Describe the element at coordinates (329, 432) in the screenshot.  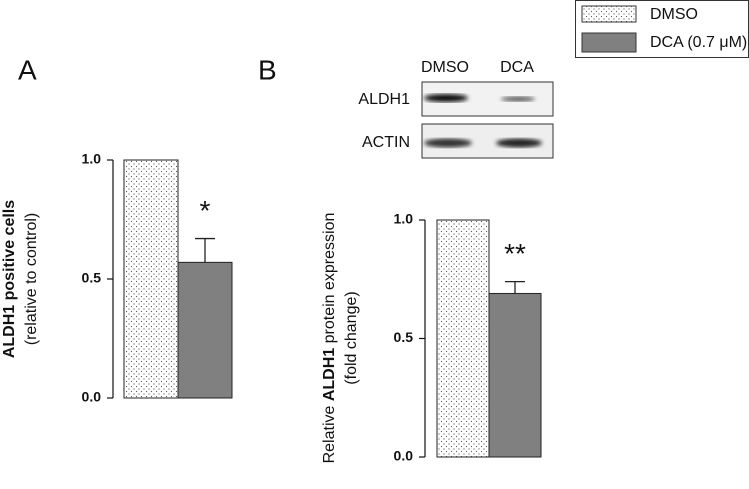
I see `y-axis-label-part: Relative` at that location.